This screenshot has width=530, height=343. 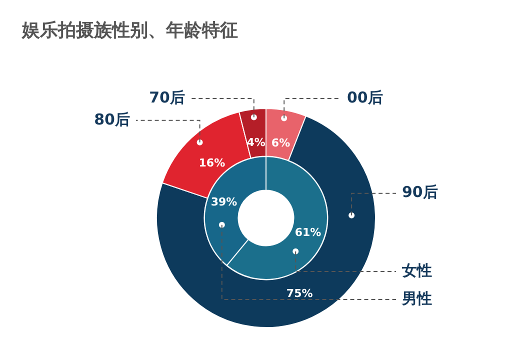 What do you see at coordinates (416, 298) in the screenshot?
I see `slice-label: 男性` at bounding box center [416, 298].